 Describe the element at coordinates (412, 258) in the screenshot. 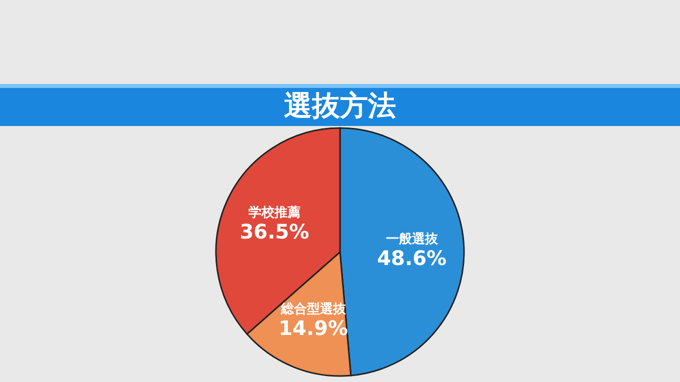

I see `data-label: 48.6%` at that location.